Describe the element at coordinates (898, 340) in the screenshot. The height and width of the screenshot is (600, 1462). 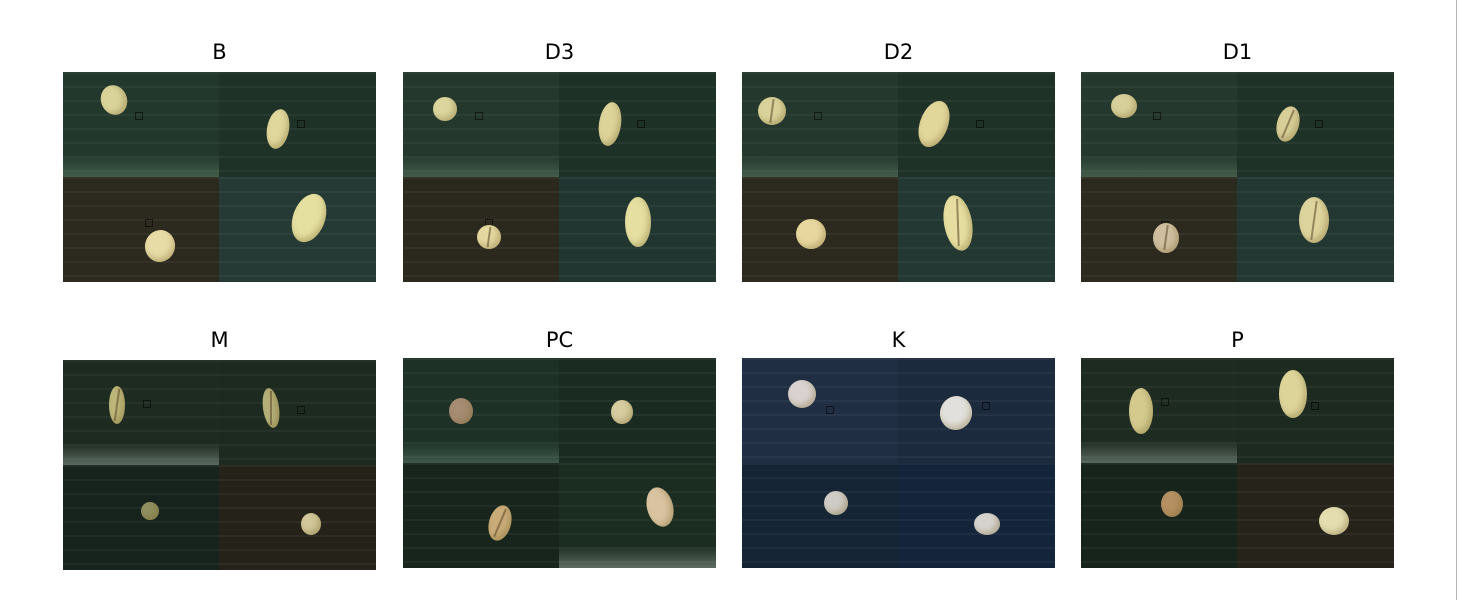
I see `panel-title: K` at that location.